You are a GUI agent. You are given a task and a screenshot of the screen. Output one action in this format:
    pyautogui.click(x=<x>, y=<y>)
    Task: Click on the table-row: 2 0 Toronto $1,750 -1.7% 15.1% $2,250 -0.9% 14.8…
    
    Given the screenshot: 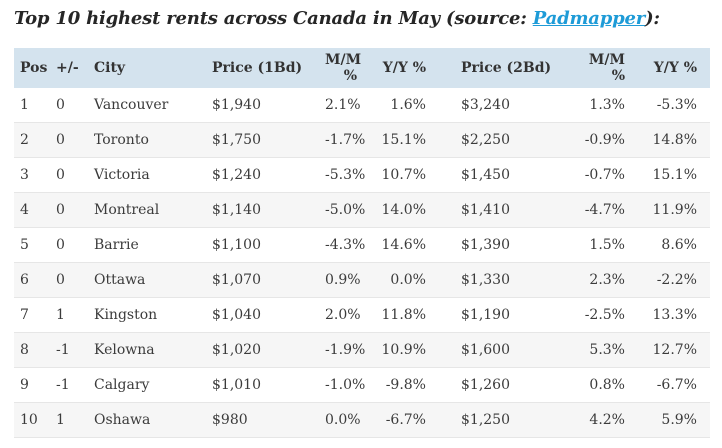 What is the action you would take?
    pyautogui.click(x=362, y=140)
    